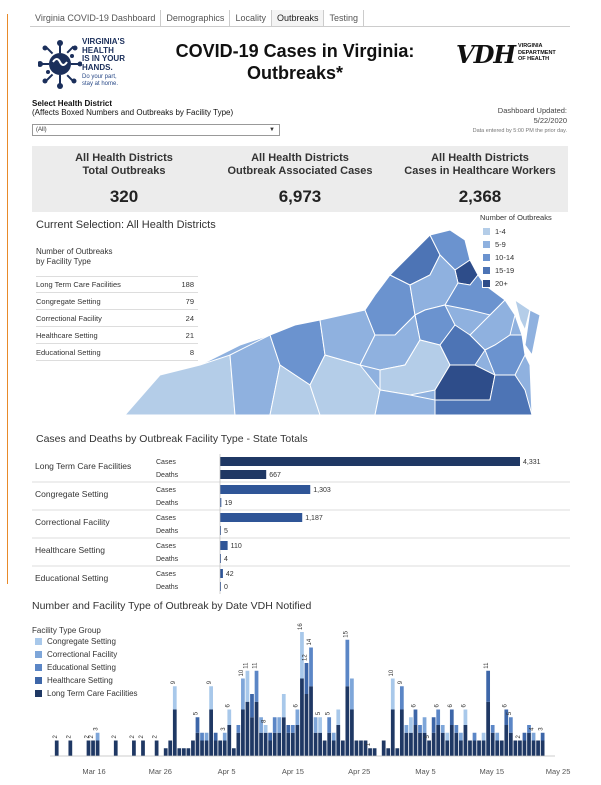 The height and width of the screenshot is (785, 601). Describe the element at coordinates (516, 283) in the screenshot. I see `legend-item: 20+` at that location.